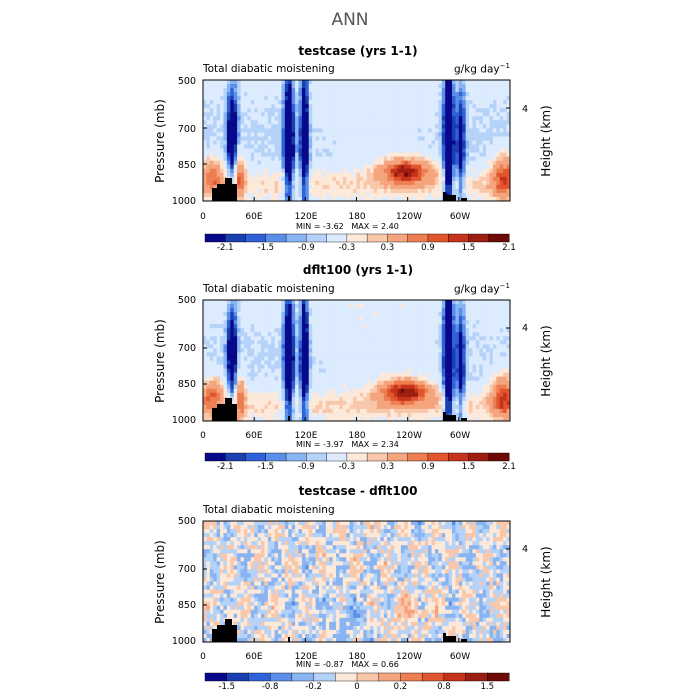 This screenshot has height=700, width=700. I want to click on y-tick-label: 500, so click(186, 81).